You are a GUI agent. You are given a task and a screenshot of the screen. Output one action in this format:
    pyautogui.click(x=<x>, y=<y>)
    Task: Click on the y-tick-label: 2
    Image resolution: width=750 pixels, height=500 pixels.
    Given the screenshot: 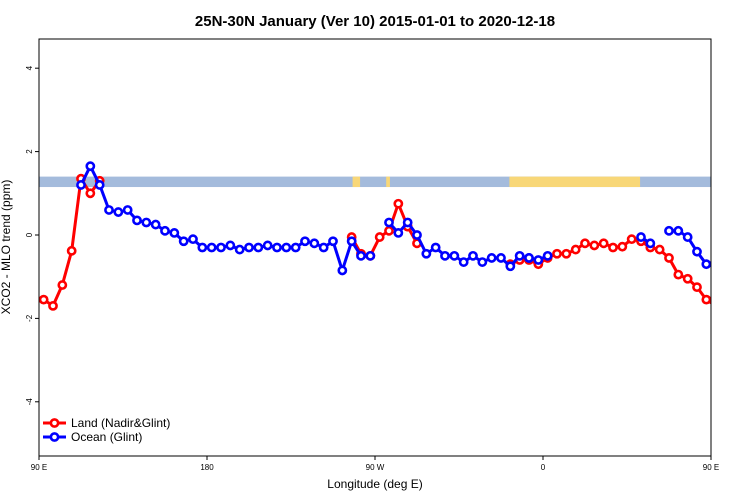 What is the action you would take?
    pyautogui.click(x=29, y=151)
    